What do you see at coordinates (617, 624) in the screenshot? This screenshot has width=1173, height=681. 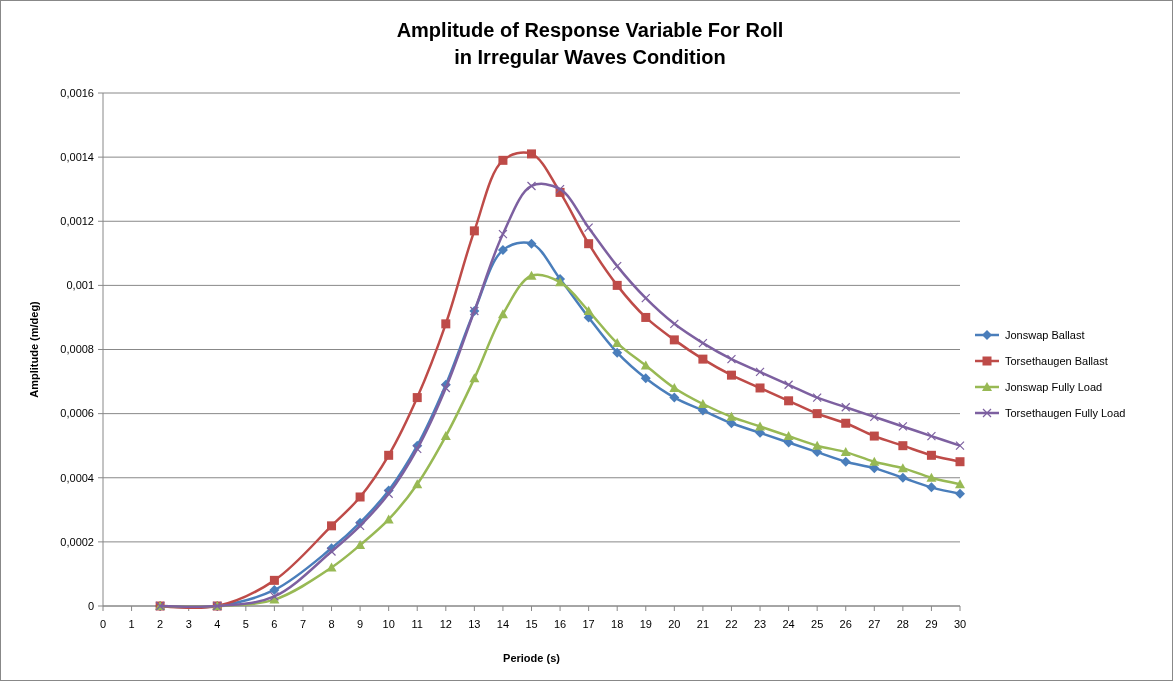 I see `x-tick-label: 18` at bounding box center [617, 624].